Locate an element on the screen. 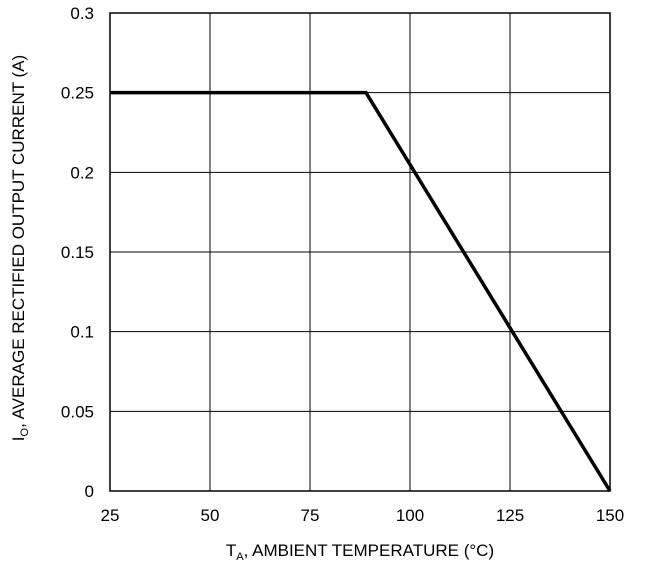  x-axis-title-main: T is located at coordinates (231, 550).